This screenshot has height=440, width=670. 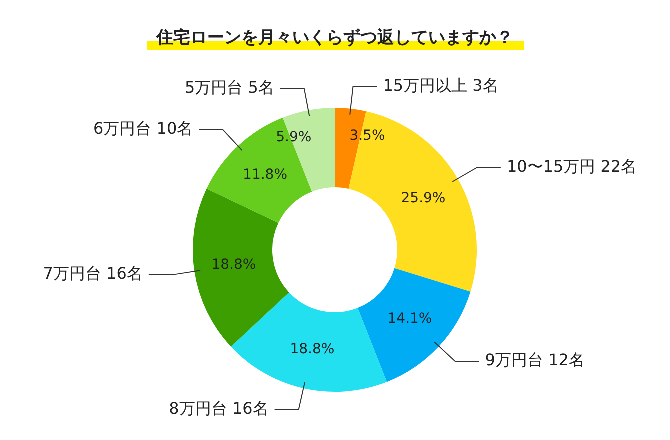 What do you see at coordinates (144, 128) in the screenshot?
I see `slice-label: 6万円台 10名` at bounding box center [144, 128].